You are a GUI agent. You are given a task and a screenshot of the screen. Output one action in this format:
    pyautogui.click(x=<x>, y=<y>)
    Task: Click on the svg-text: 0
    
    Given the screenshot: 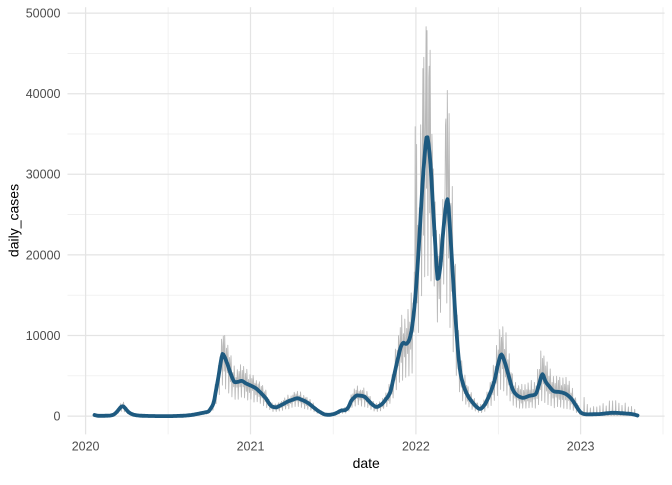 What is the action you would take?
    pyautogui.click(x=57, y=417)
    